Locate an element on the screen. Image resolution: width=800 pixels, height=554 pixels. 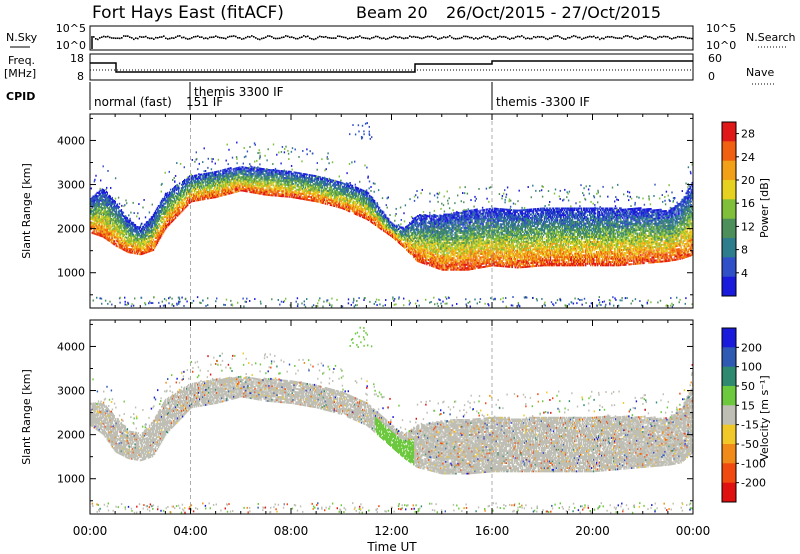
date-range: 26/Oct/2015 - 27/Oct/2015 is located at coordinates (553, 12).